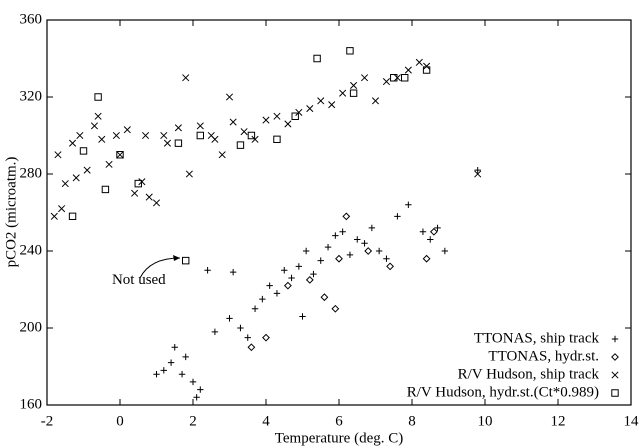 The width and height of the screenshot is (639, 448). I want to click on x-tick-label: 14, so click(631, 421).